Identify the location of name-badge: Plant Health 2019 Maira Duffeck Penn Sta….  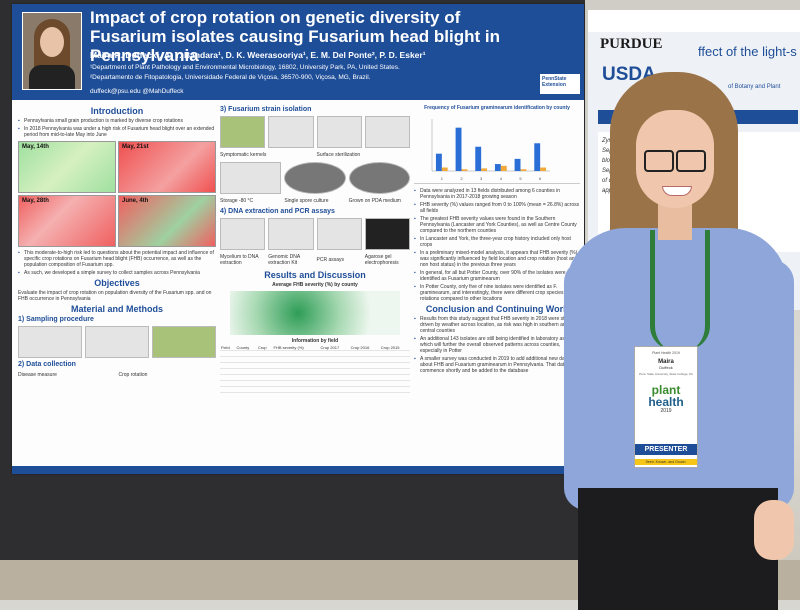
(666, 407).